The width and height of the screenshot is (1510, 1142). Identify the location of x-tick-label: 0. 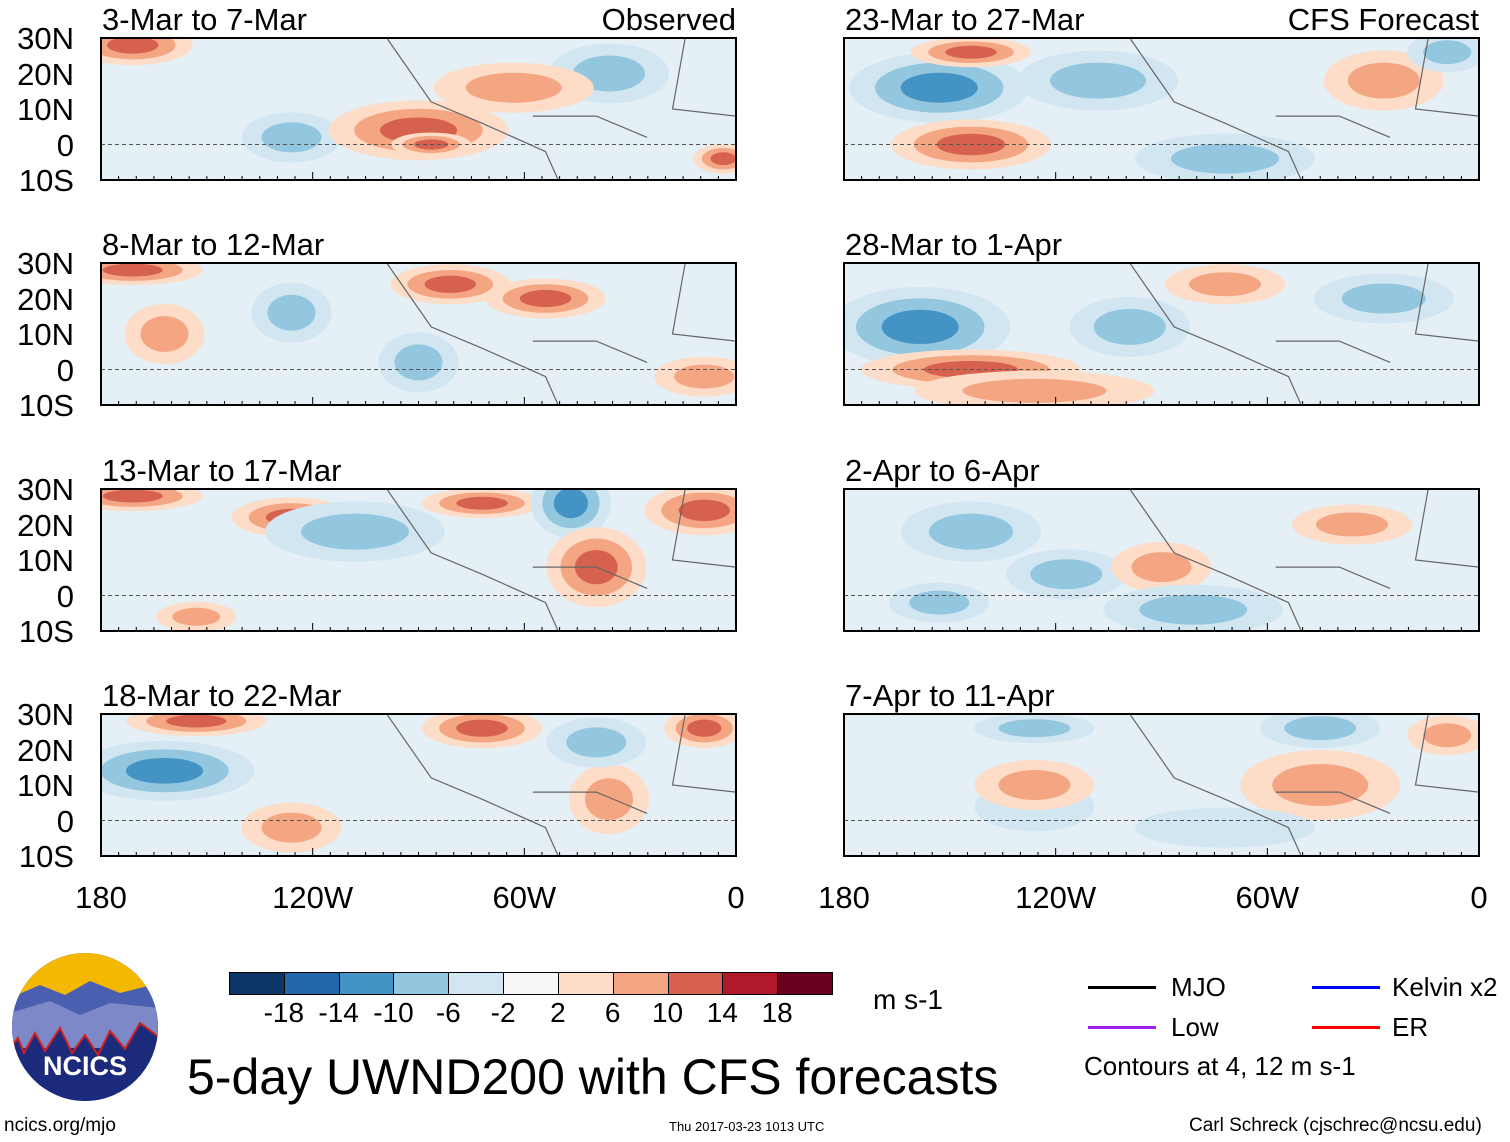
(1479, 897).